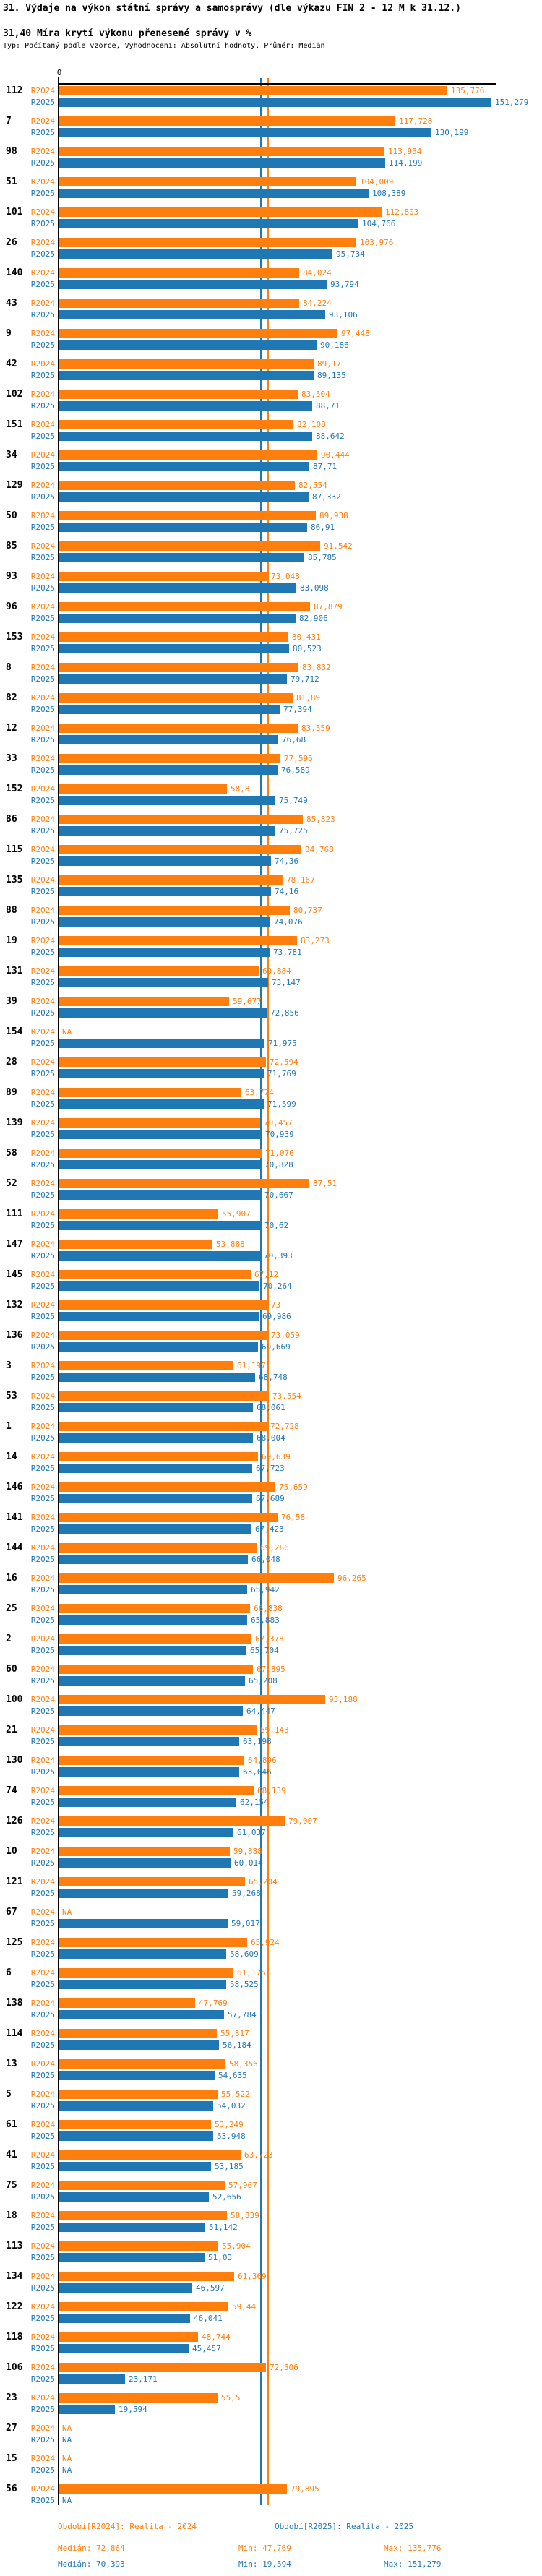 This screenshot has height=2576, width=542. Describe the element at coordinates (297, 709) in the screenshot. I see `bar-value-label-r2025: 77,394` at that location.